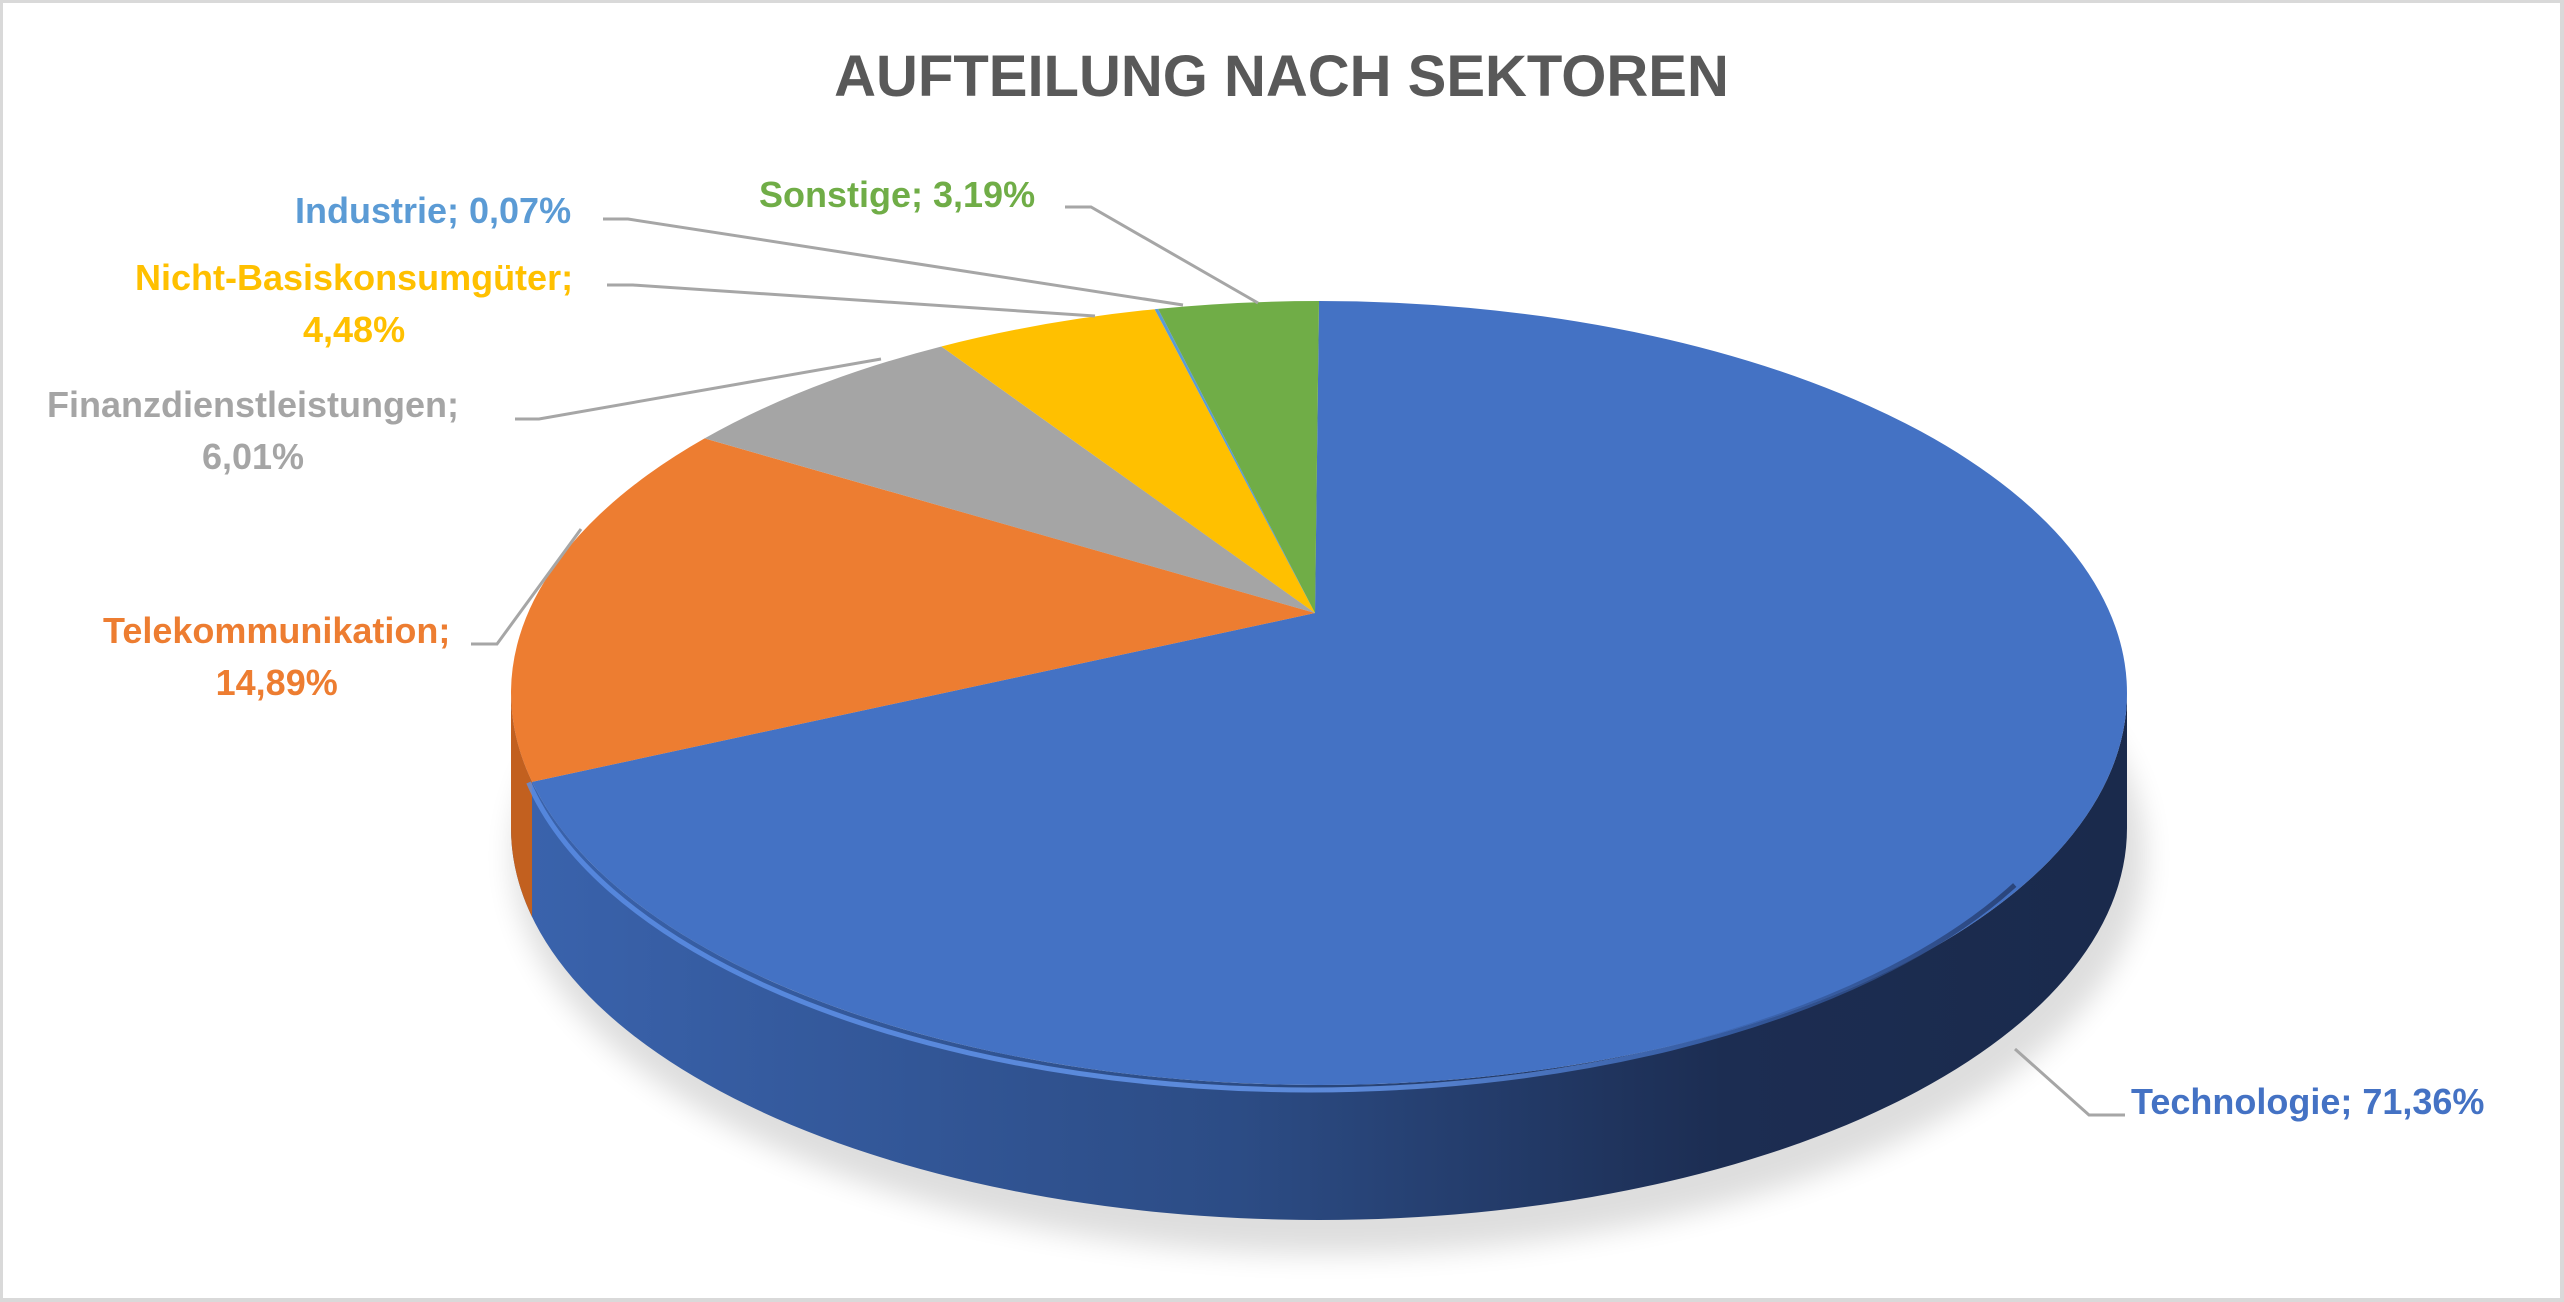 This screenshot has height=1302, width=2564. Describe the element at coordinates (893, 262) in the screenshot. I see `leader-line-industrie` at that location.